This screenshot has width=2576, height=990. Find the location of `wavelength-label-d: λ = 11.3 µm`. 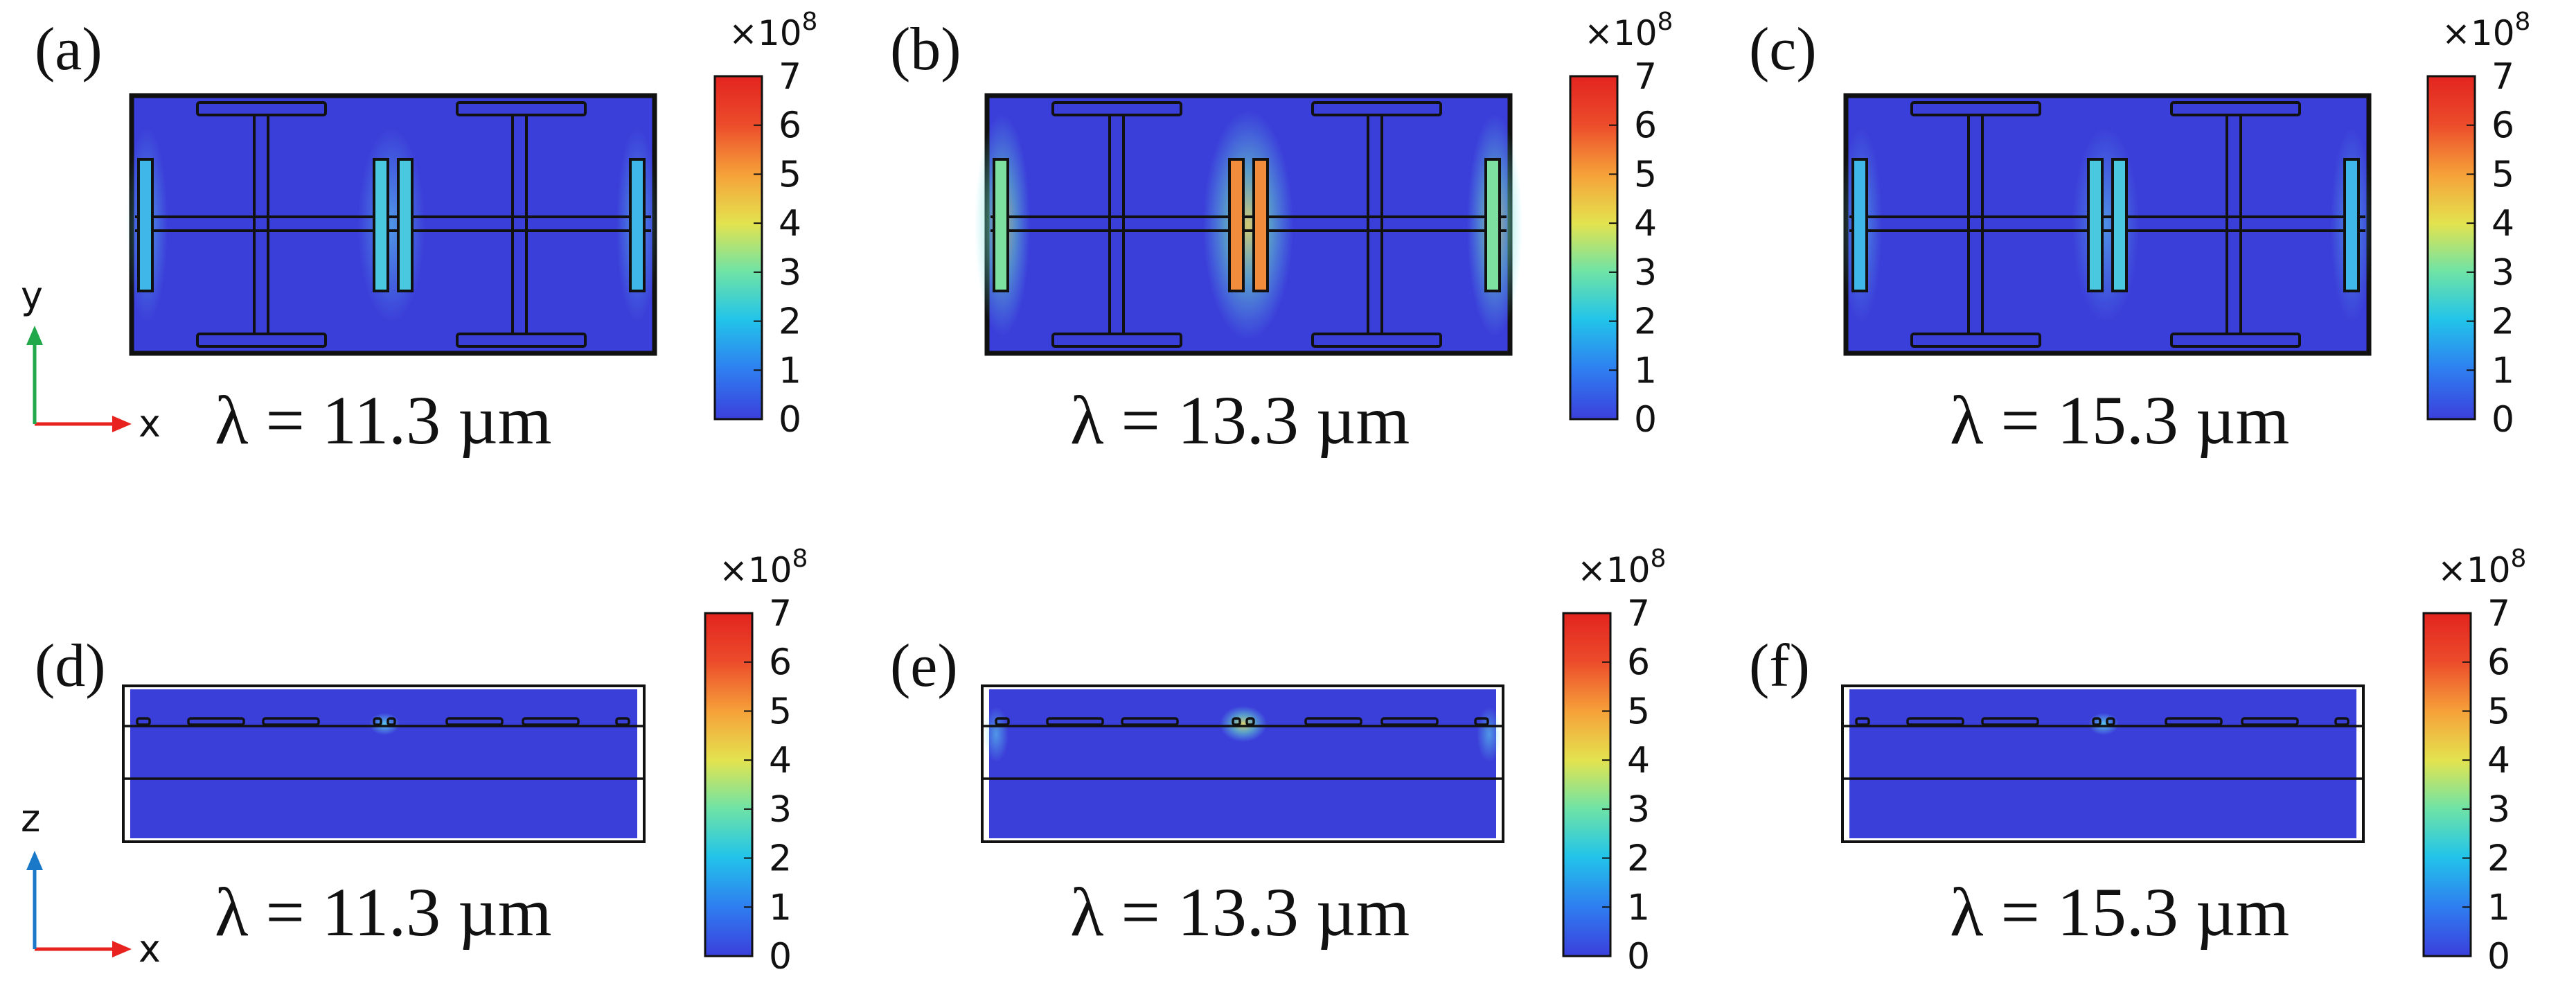

wavelength-label-d: λ = 11.3 µm is located at coordinates (383, 913).